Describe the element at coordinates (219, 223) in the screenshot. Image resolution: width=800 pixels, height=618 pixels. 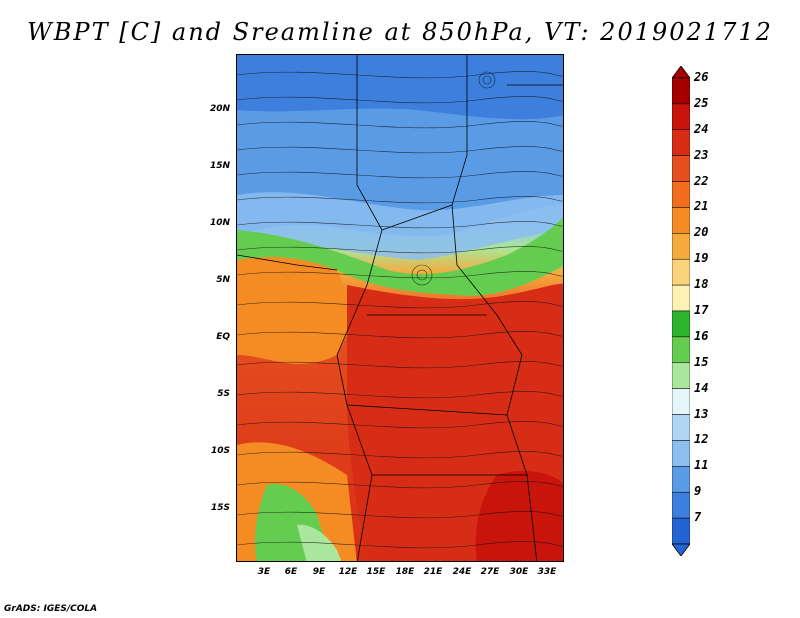
I see `lat-label: 10N` at that location.